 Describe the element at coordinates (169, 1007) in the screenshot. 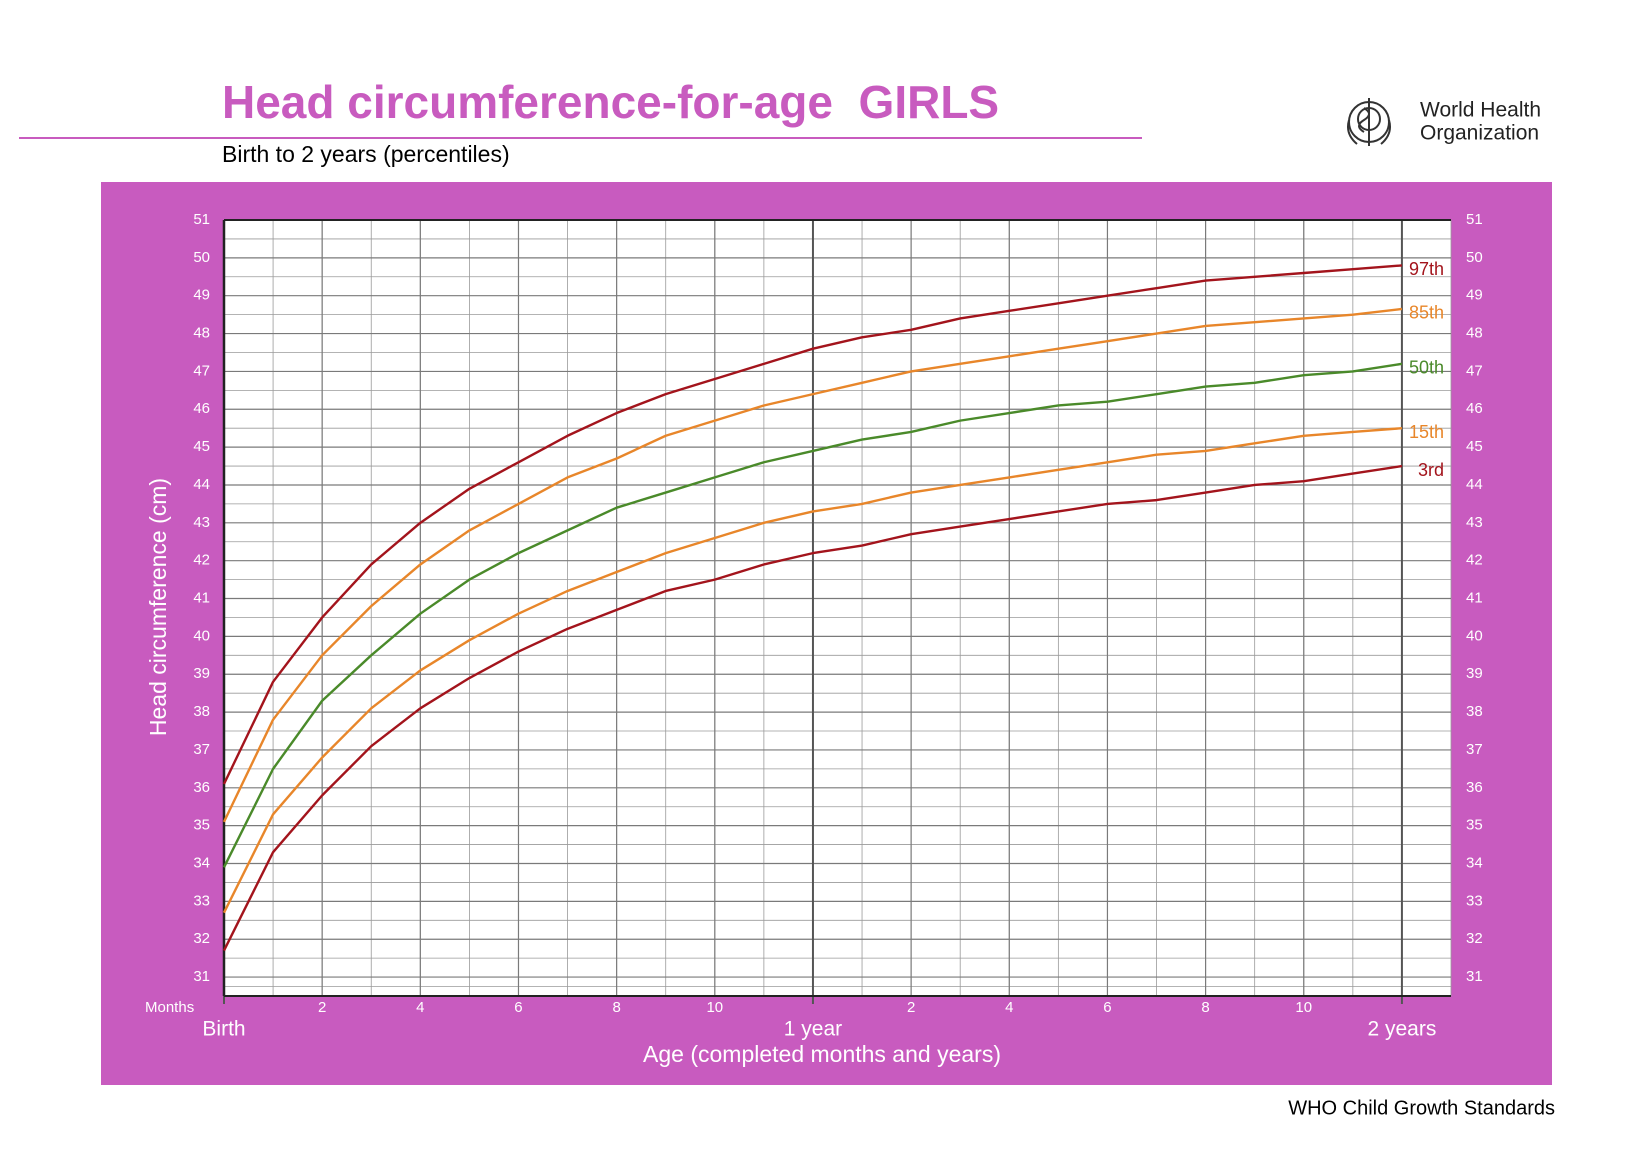

I see `x-unit-label: Months` at that location.